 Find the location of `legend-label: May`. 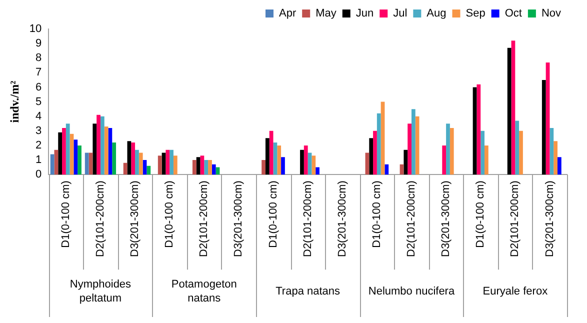

legend-label: May is located at coordinates (326, 14).